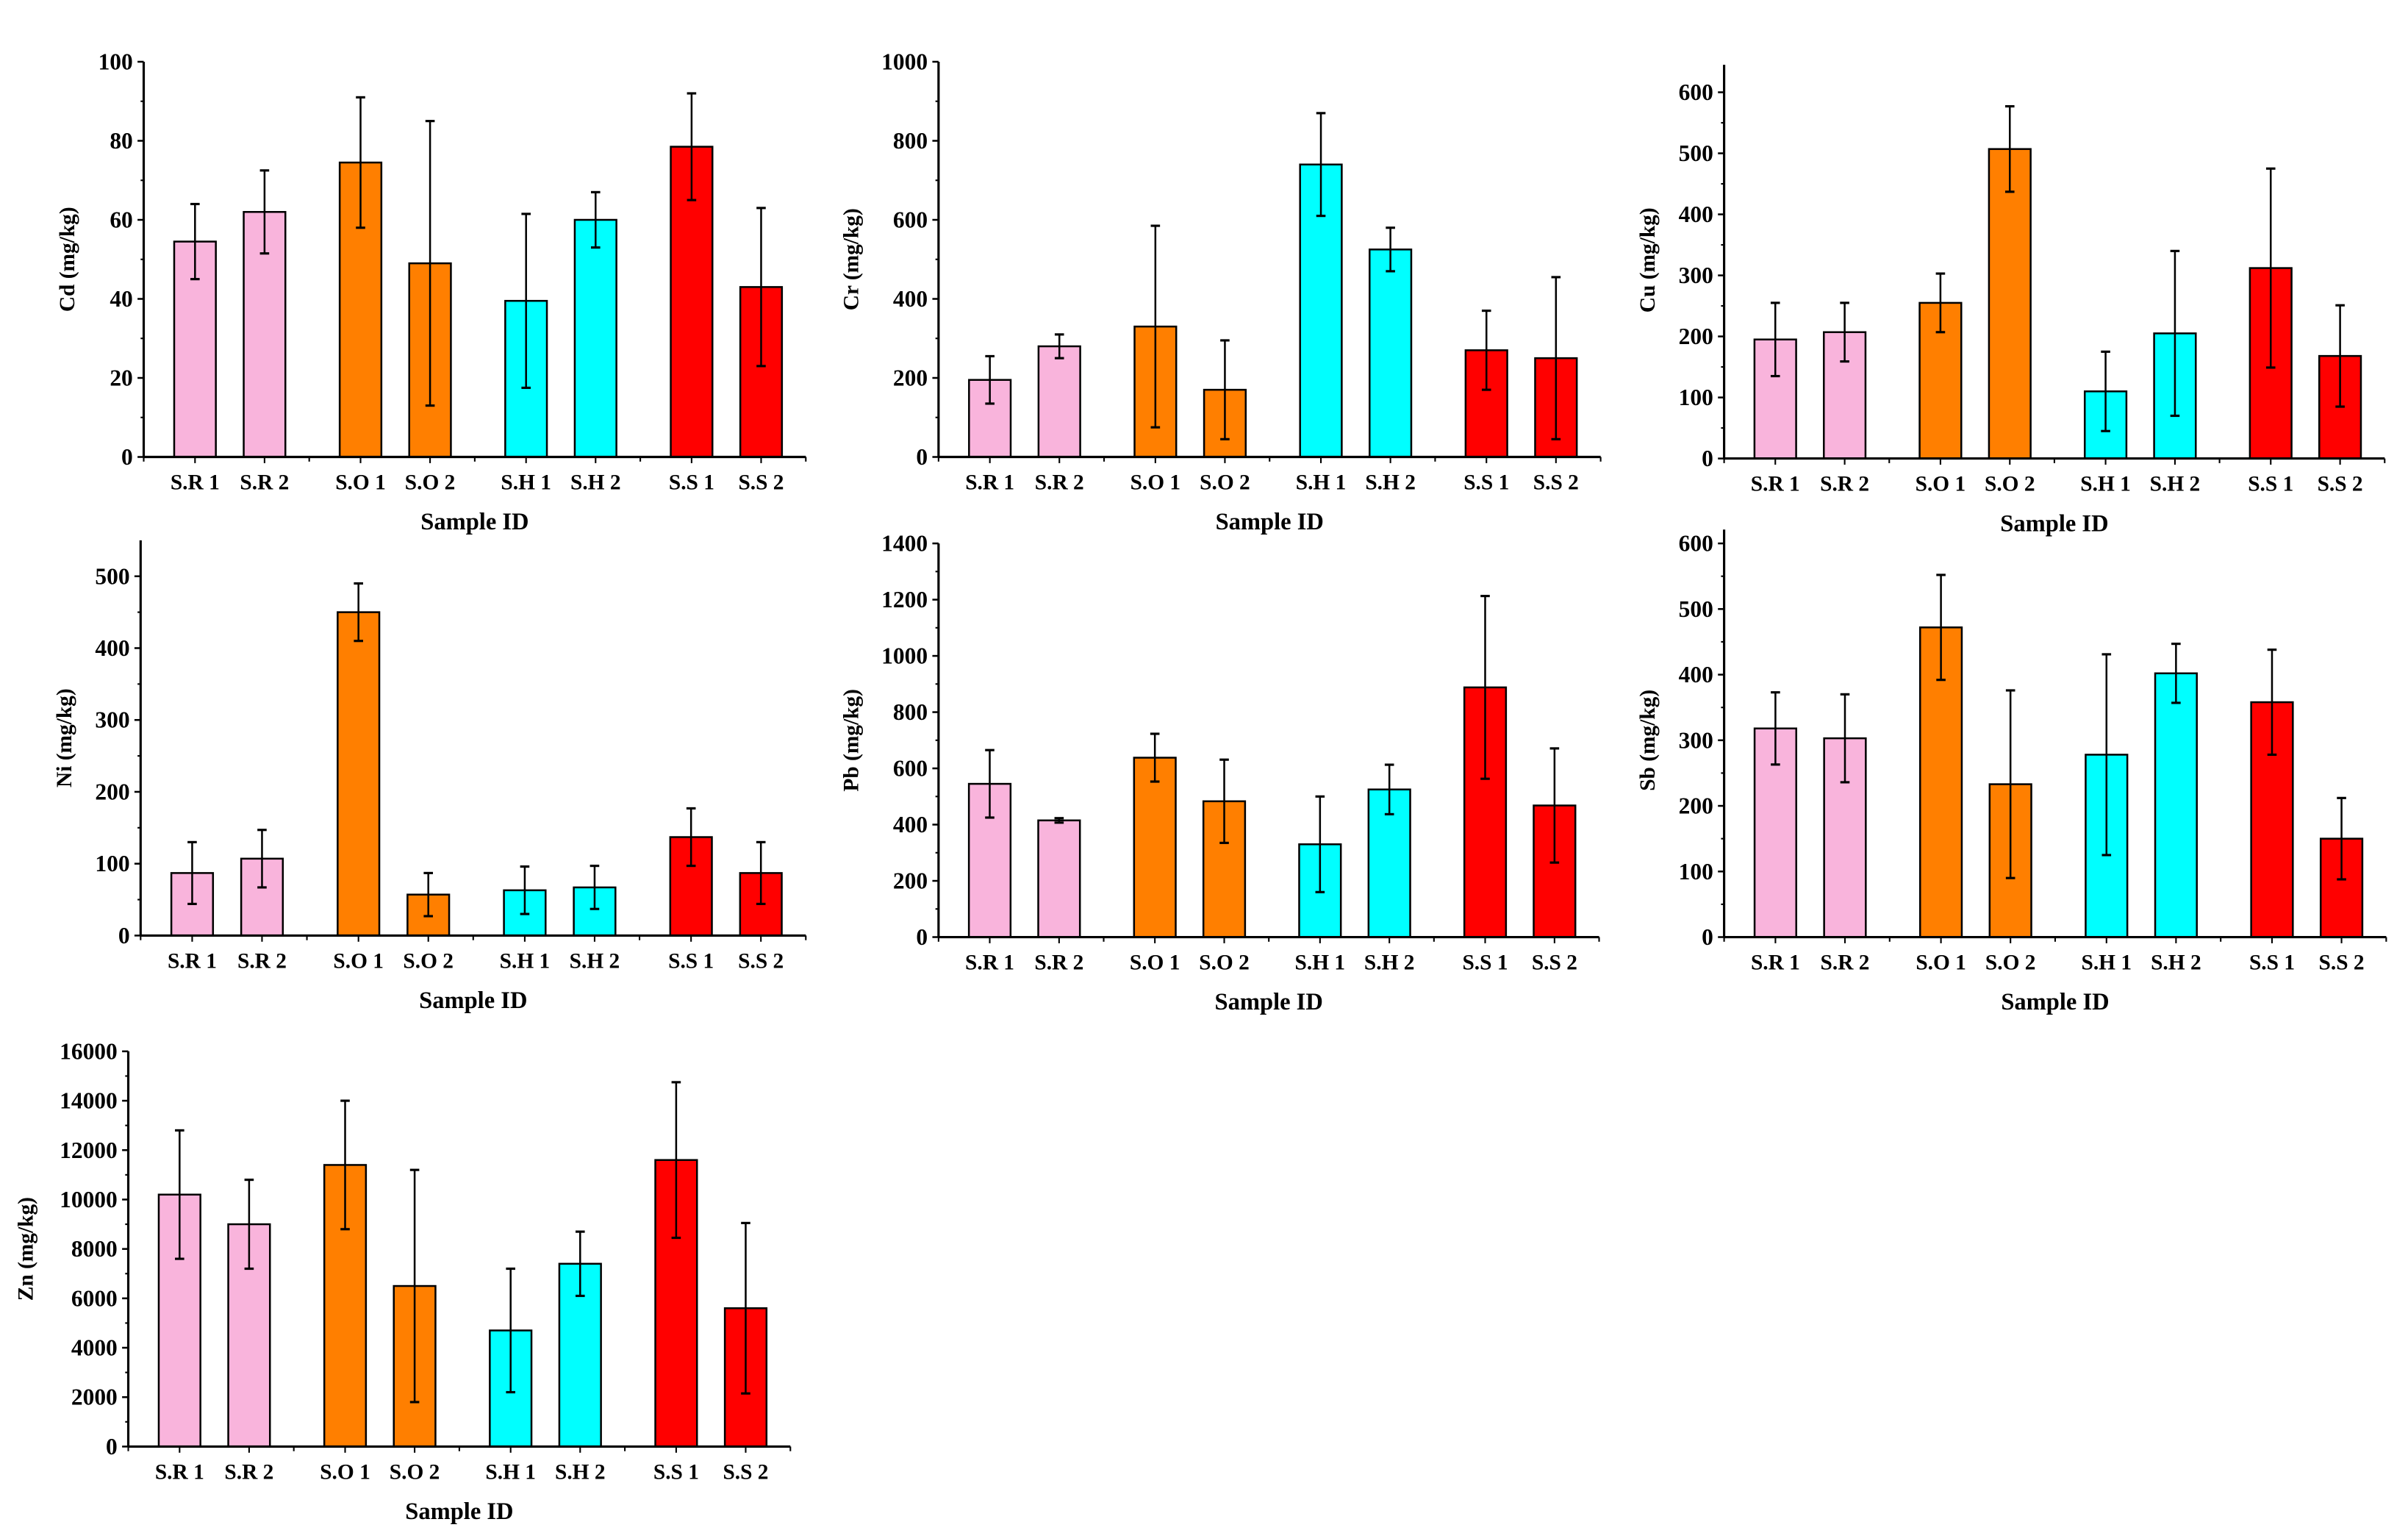 This screenshot has height=1533, width=2408. Describe the element at coordinates (121, 141) in the screenshot. I see `y-tick-label: 80` at that location.